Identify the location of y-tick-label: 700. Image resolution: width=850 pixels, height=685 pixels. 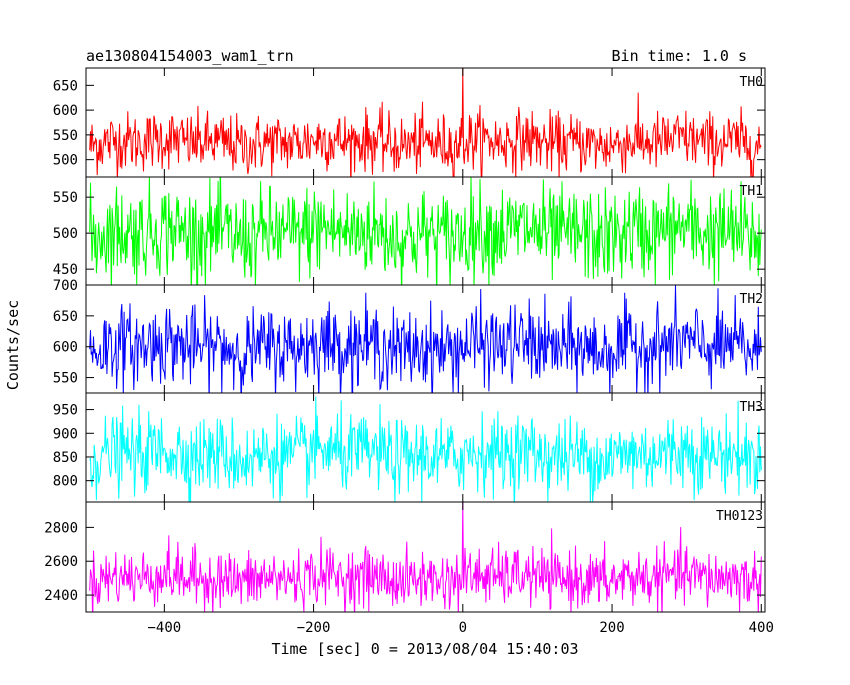
(65, 286).